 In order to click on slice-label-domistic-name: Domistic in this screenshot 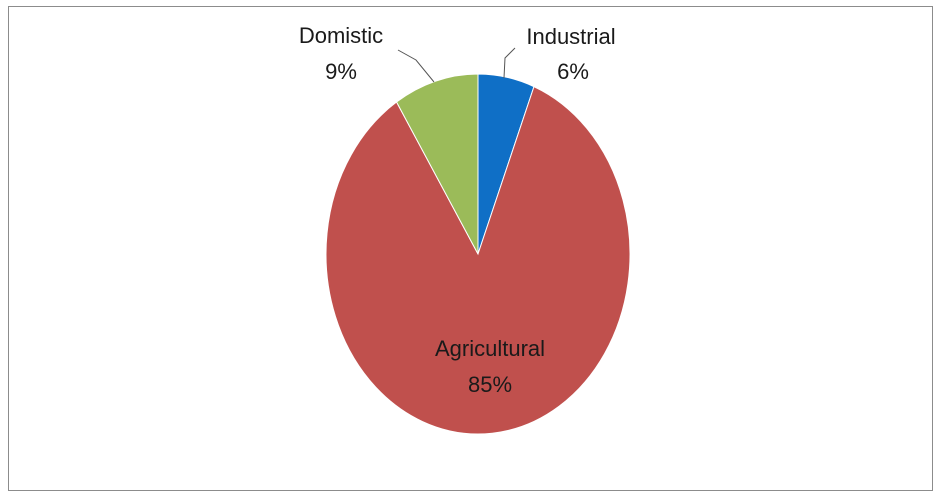, I will do `click(341, 35)`.